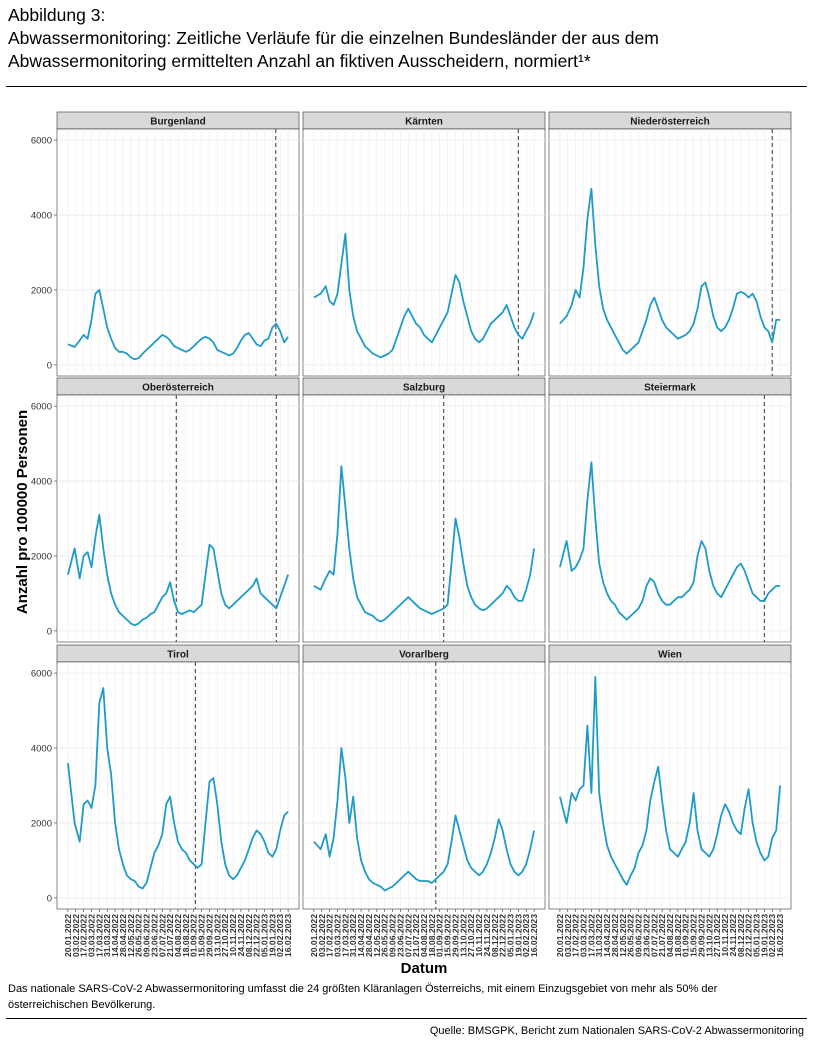 The width and height of the screenshot is (813, 1045). What do you see at coordinates (424, 655) in the screenshot?
I see `facet-title: Vorarlberg` at bounding box center [424, 655].